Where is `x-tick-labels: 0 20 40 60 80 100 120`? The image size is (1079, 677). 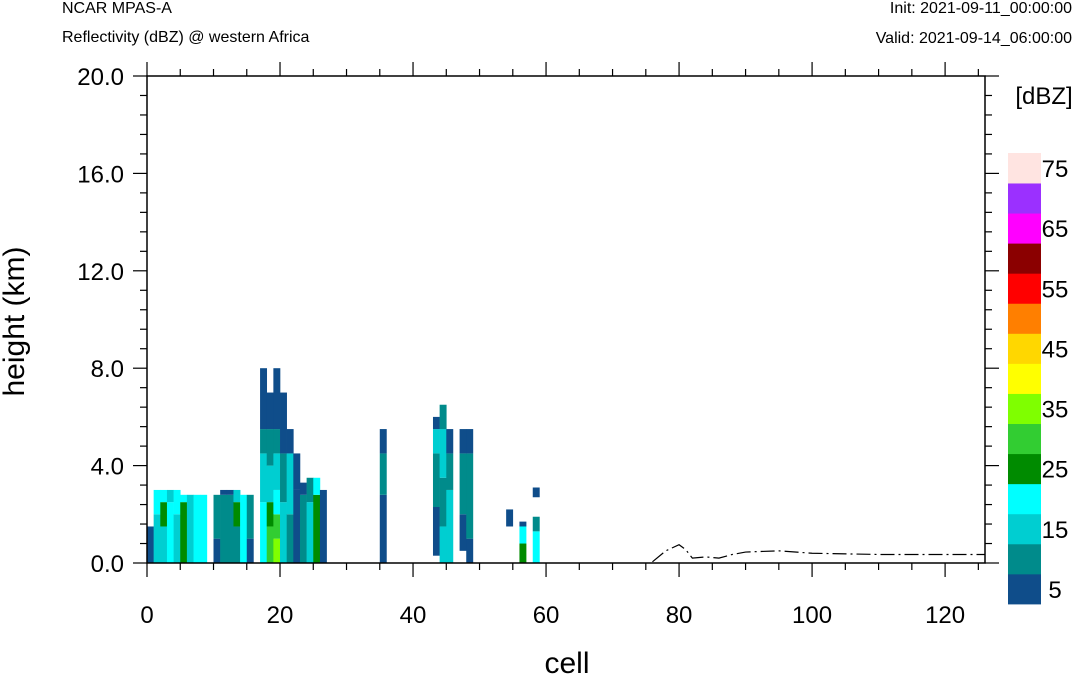 x-tick-labels: 0 20 40 60 80 100 120 is located at coordinates (552, 615).